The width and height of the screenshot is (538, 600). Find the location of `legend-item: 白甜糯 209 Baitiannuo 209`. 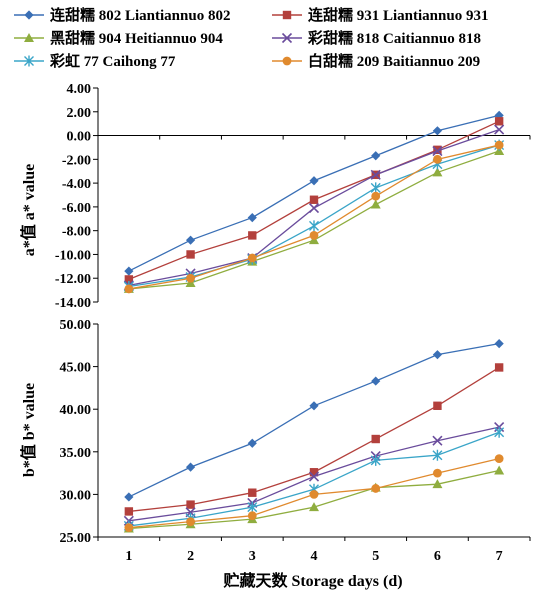

legend-item: 白甜糯 209 Baitiannuo 209 is located at coordinates (376, 61).